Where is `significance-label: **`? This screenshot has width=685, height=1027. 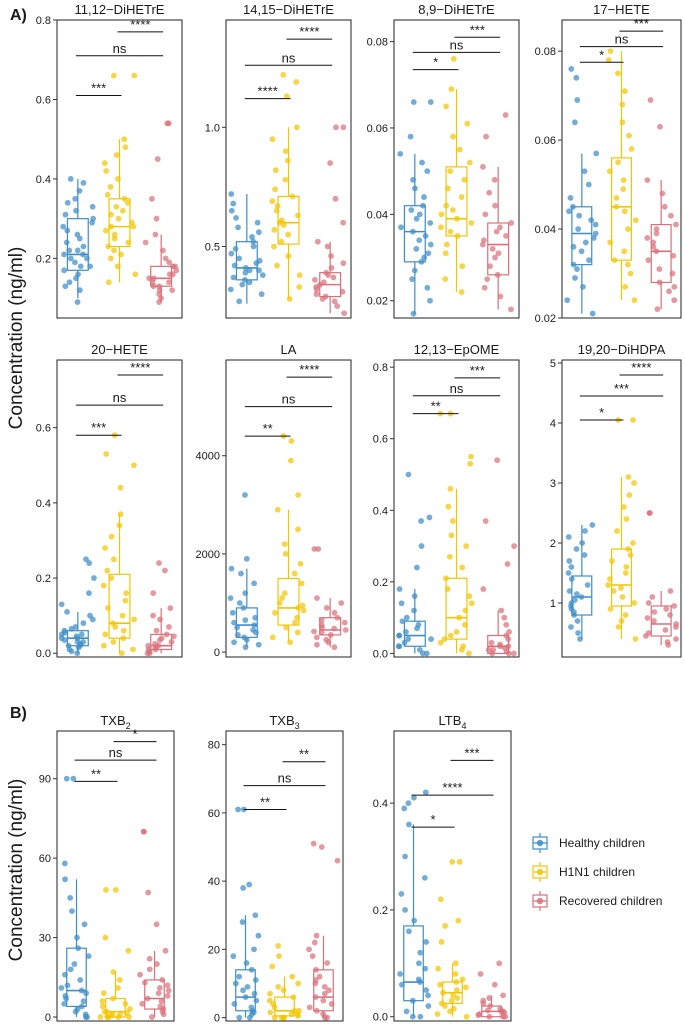 significance-label: ** is located at coordinates (265, 801).